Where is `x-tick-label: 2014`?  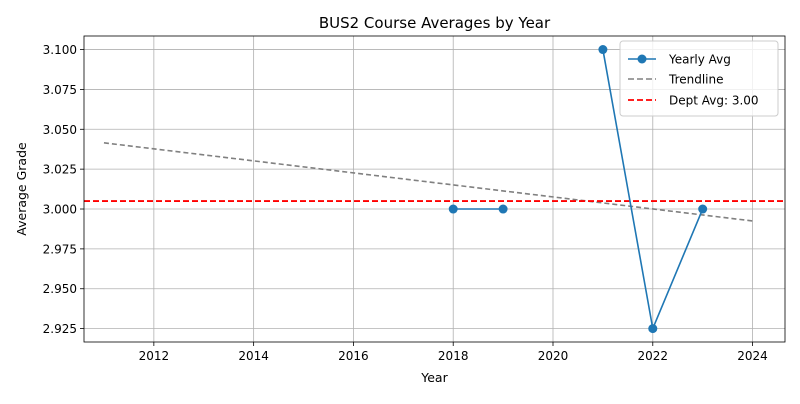
x-tick-label: 2014 is located at coordinates (253, 356).